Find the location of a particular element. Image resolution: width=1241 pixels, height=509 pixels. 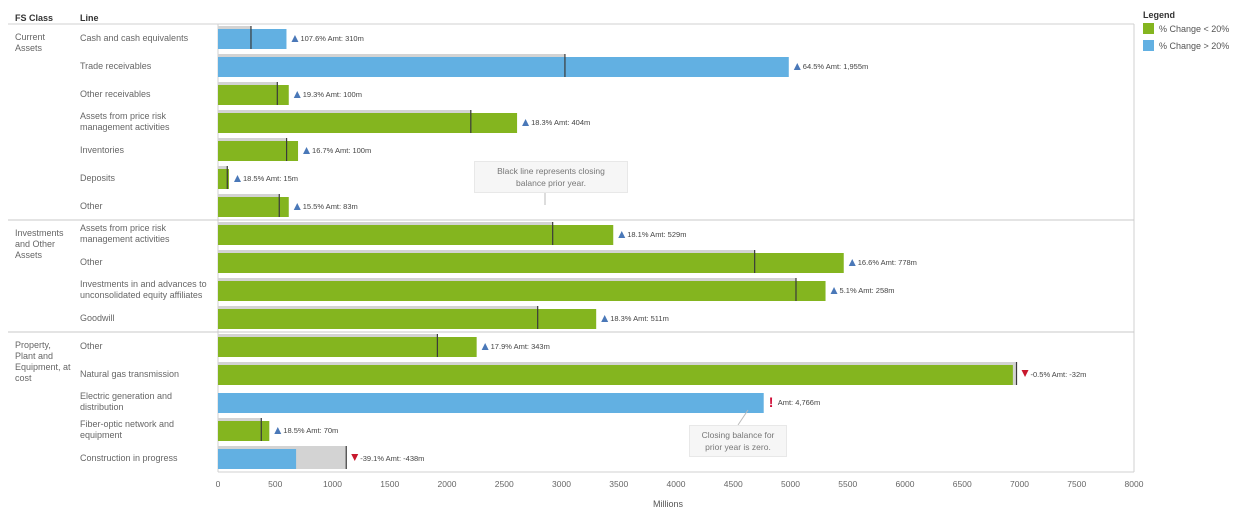

annotation-leader is located at coordinates (743, 417).